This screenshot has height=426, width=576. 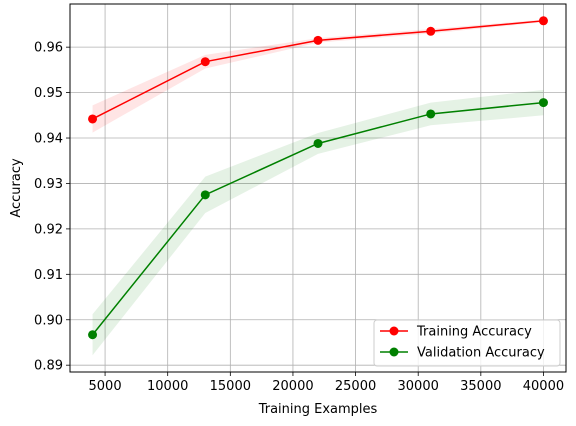 I want to click on y-tick-label: 0.89, so click(x=48, y=366).